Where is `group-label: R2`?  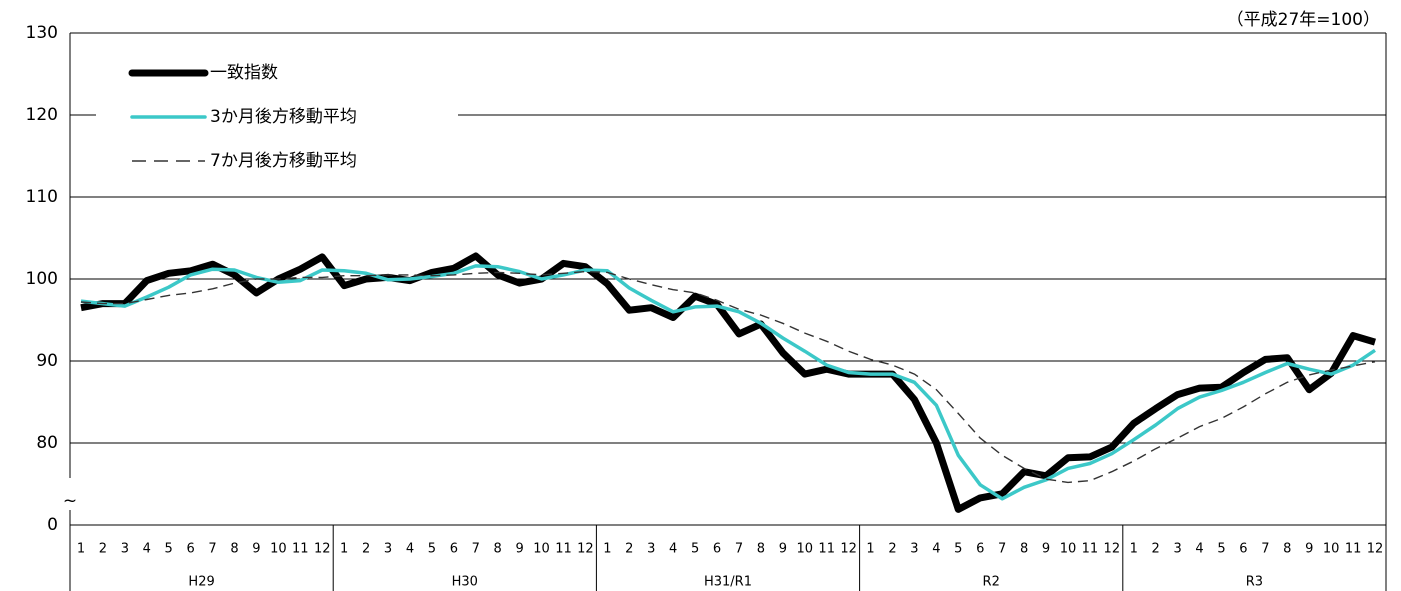 group-label: R2 is located at coordinates (991, 582).